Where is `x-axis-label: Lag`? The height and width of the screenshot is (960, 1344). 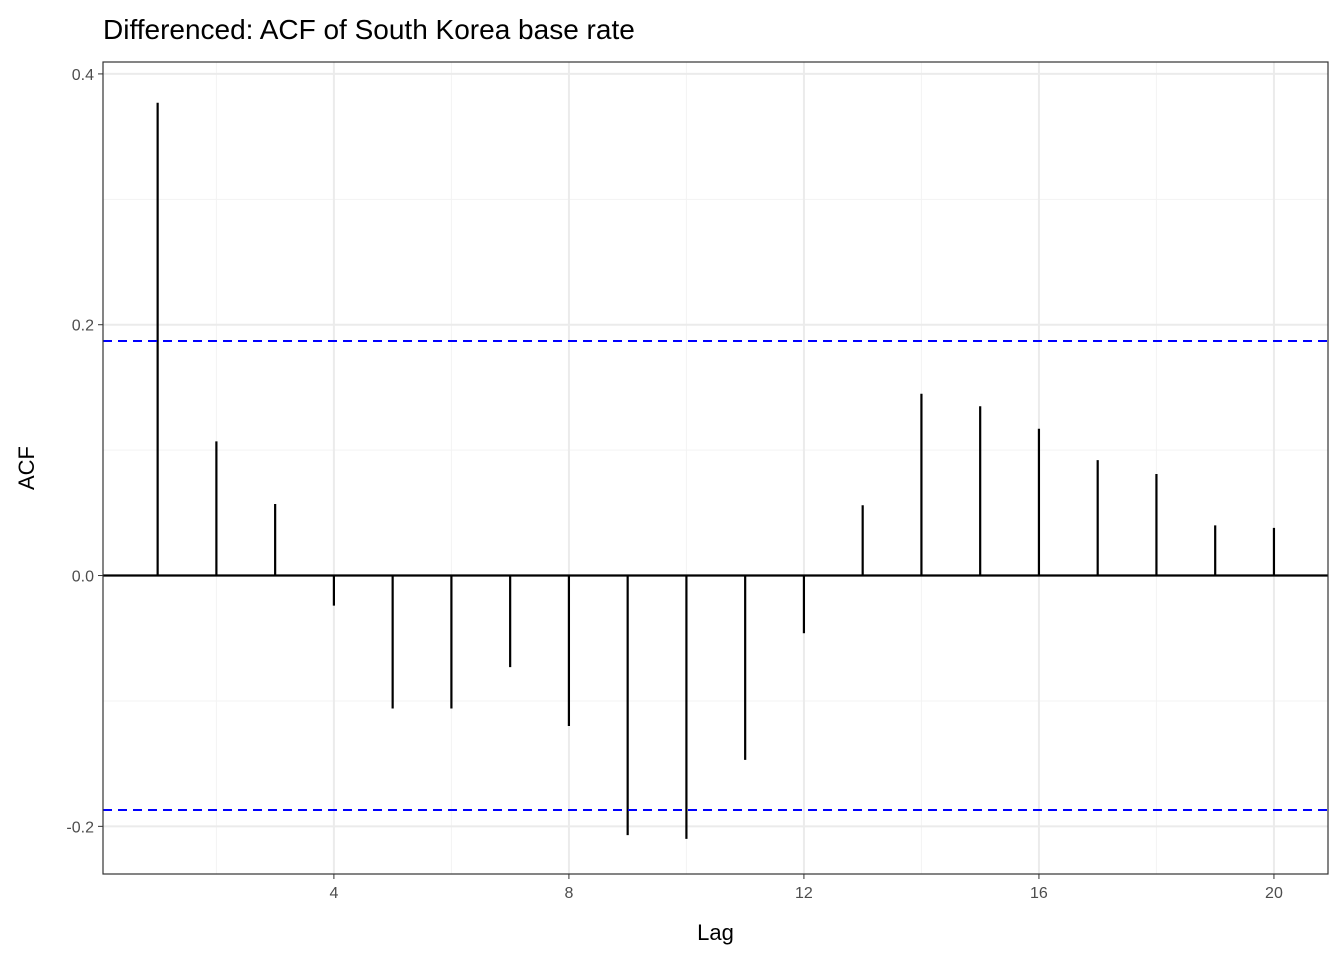 x-axis-label: Lag is located at coordinates (715, 932).